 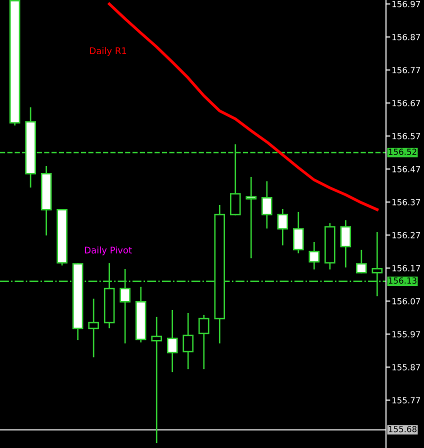 What do you see at coordinates (406, 235) in the screenshot?
I see `y-tick-label: 156.27` at bounding box center [406, 235].